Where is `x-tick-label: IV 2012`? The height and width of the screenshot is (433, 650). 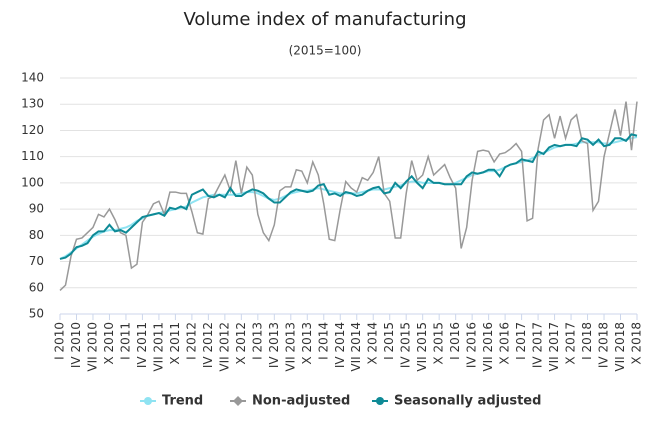 x-tick-label: IV 2012 is located at coordinates (208, 345).